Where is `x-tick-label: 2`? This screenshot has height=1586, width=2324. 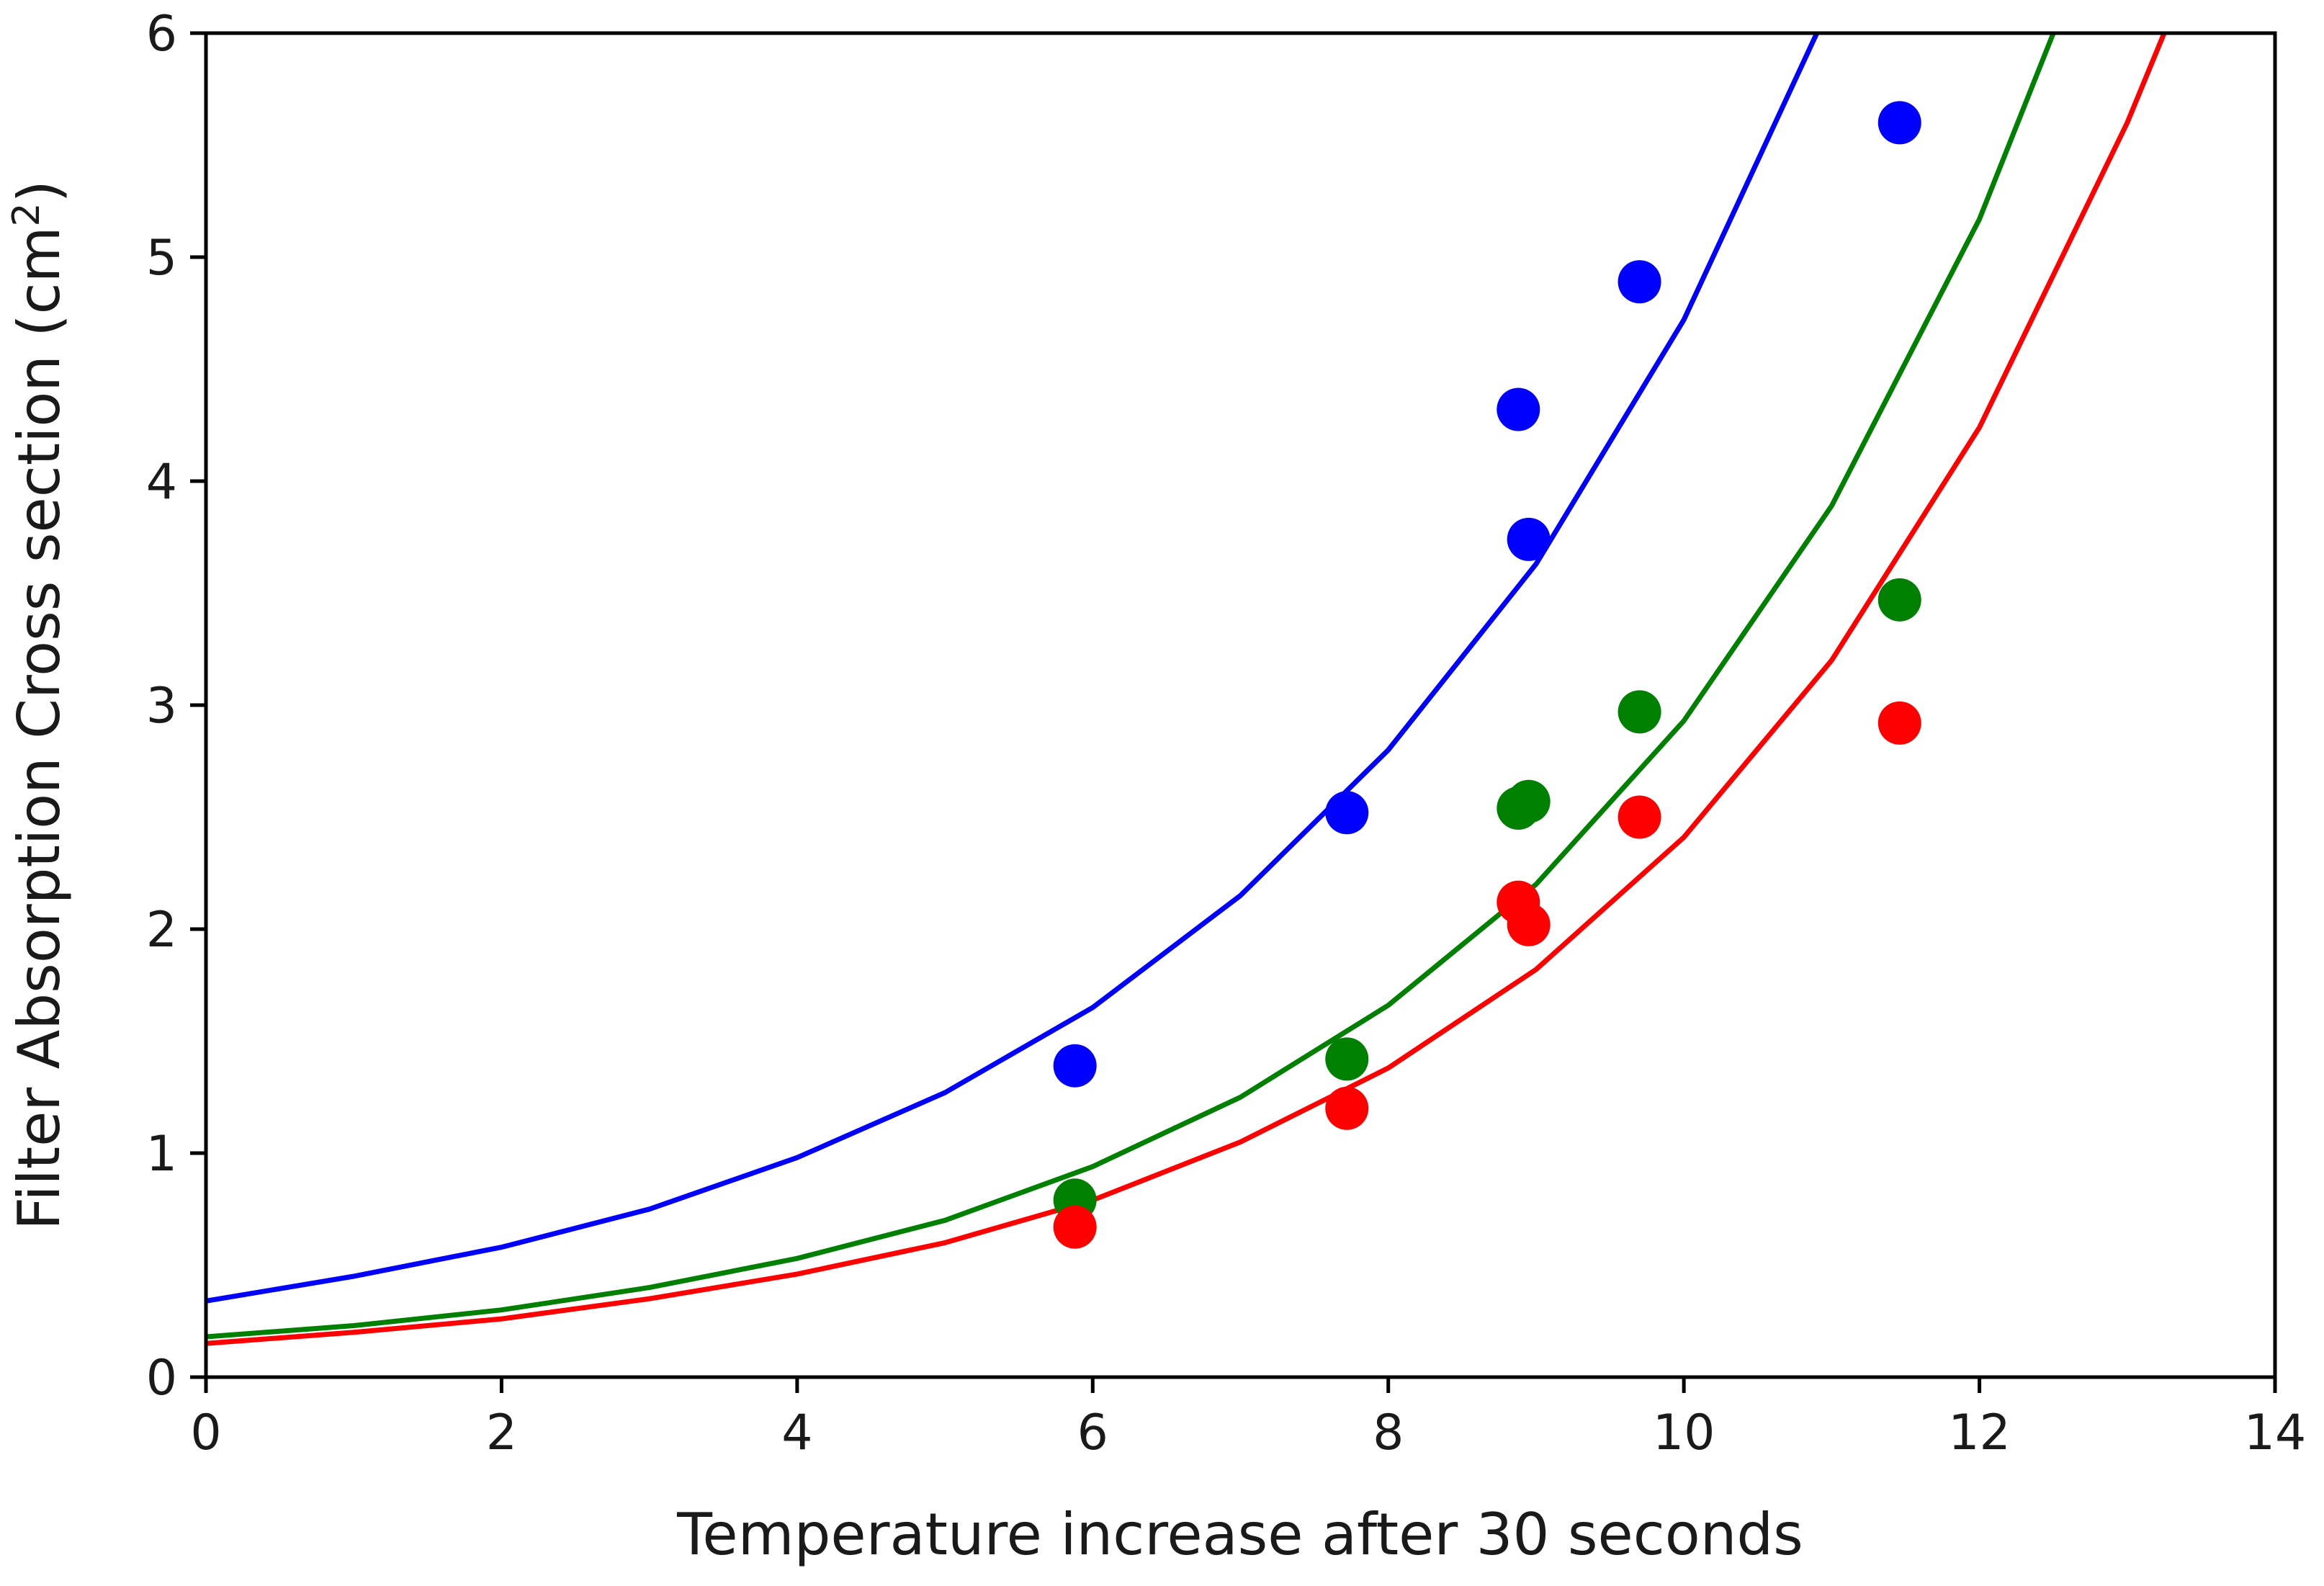
x-tick-label: 2 is located at coordinates (501, 1432).